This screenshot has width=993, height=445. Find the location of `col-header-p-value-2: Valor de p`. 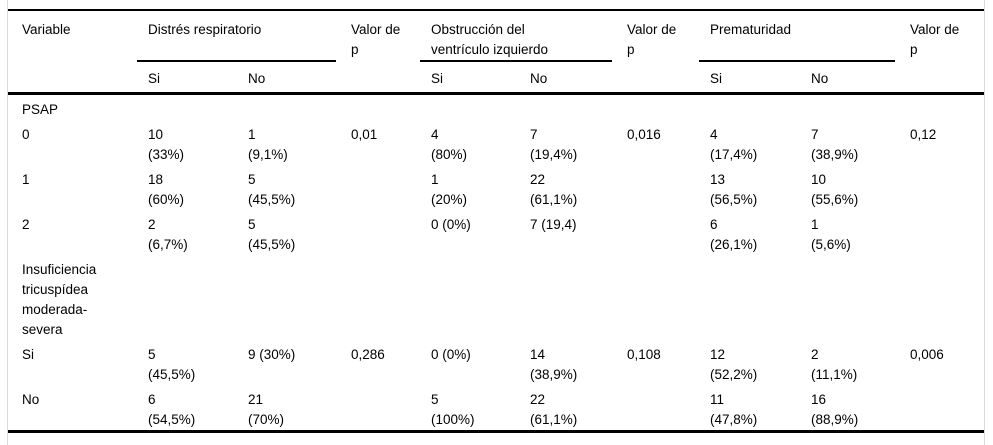

col-header-p-value-2: Valor de p is located at coordinates (652, 39).